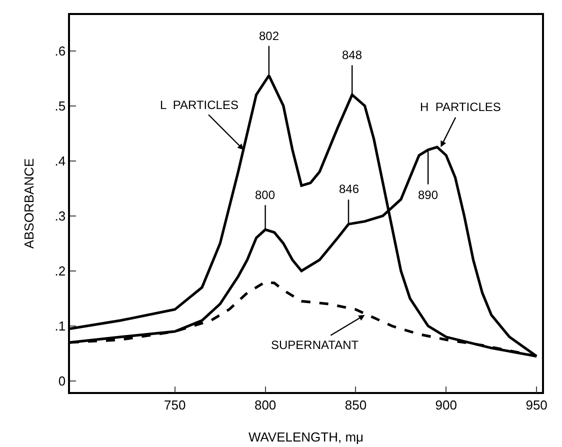  I want to click on annotation: 846, so click(349, 189).